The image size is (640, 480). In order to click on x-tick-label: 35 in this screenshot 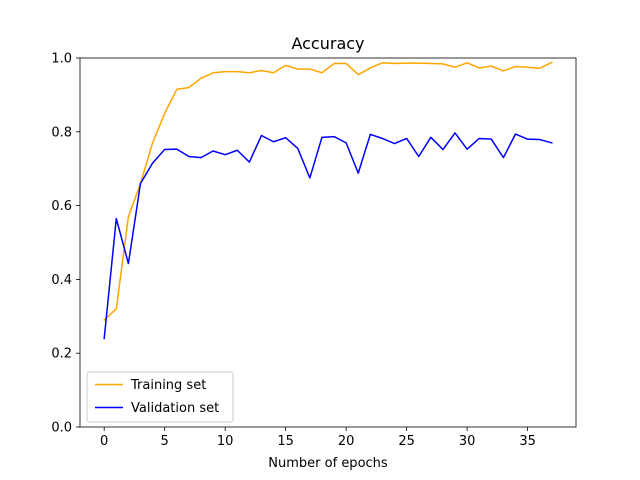, I will do `click(527, 441)`.